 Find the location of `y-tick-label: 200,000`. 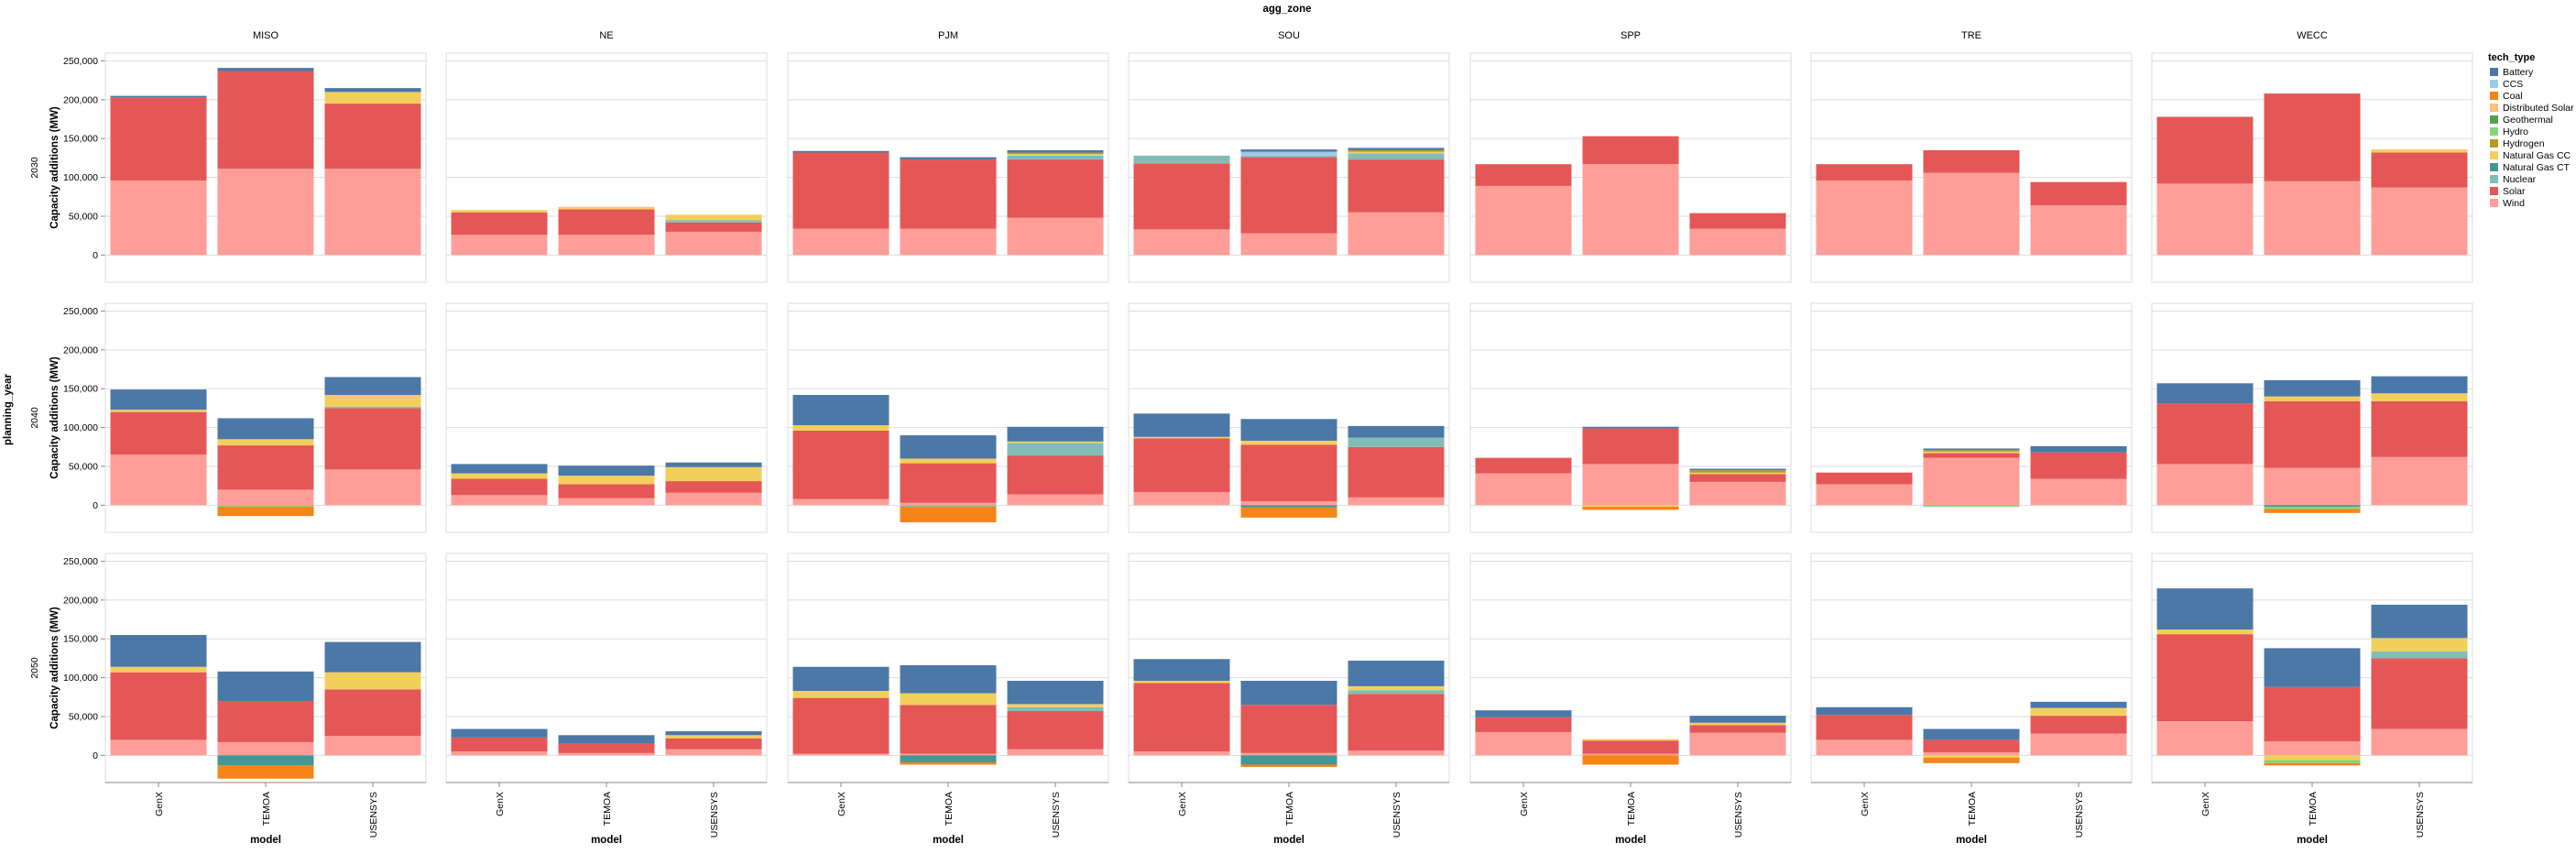

y-tick-label: 200,000 is located at coordinates (81, 350).